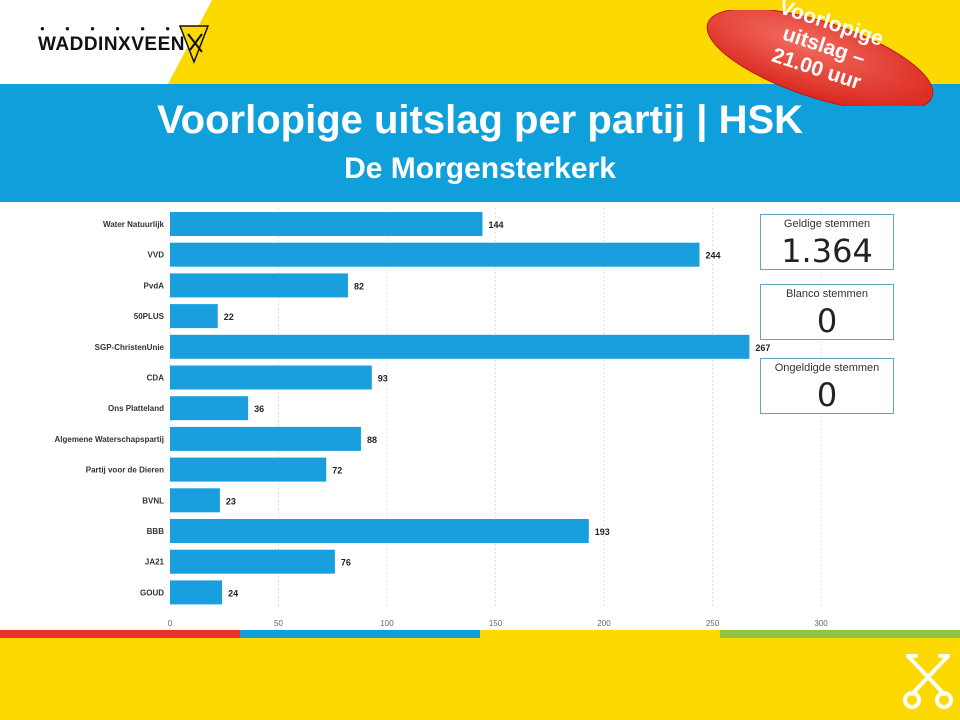 The width and height of the screenshot is (960, 720). Describe the element at coordinates (372, 440) in the screenshot. I see `data-label: 88` at that location.